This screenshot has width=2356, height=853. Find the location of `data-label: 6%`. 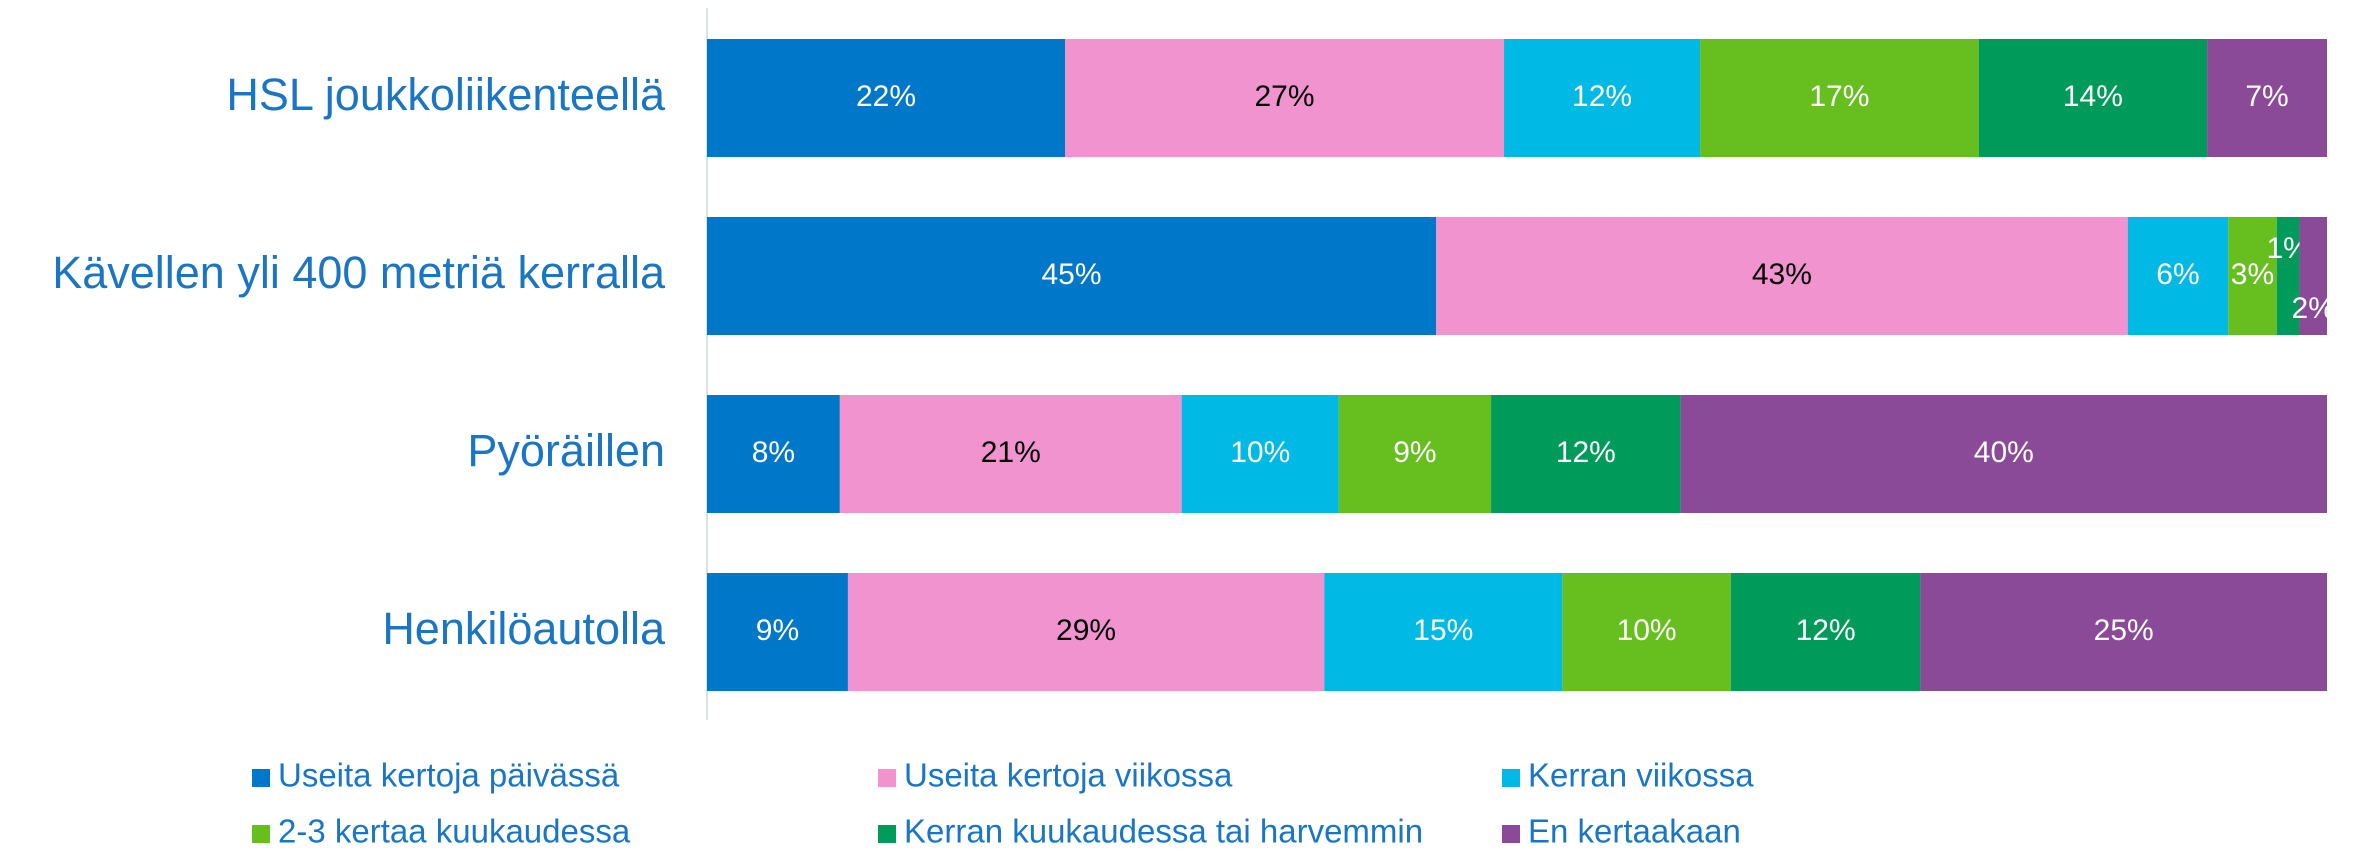

data-label: 6% is located at coordinates (2177, 274).